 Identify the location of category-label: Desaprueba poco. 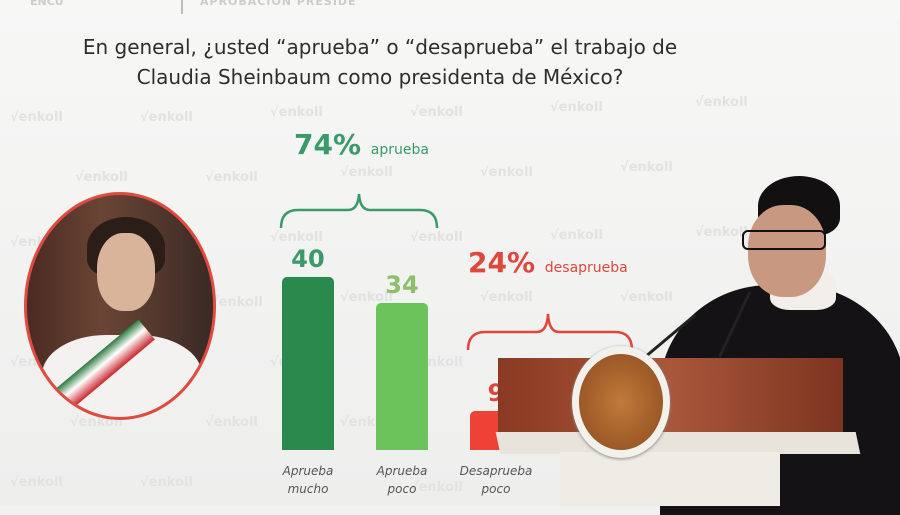
(496, 480).